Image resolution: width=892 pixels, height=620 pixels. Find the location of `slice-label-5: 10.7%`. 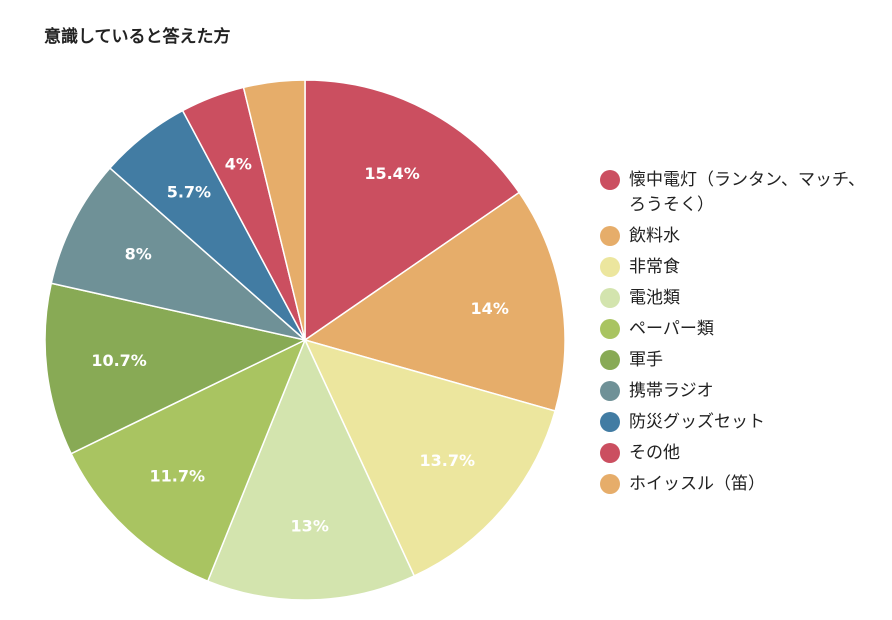

slice-label-5: 10.7% is located at coordinates (119, 360).